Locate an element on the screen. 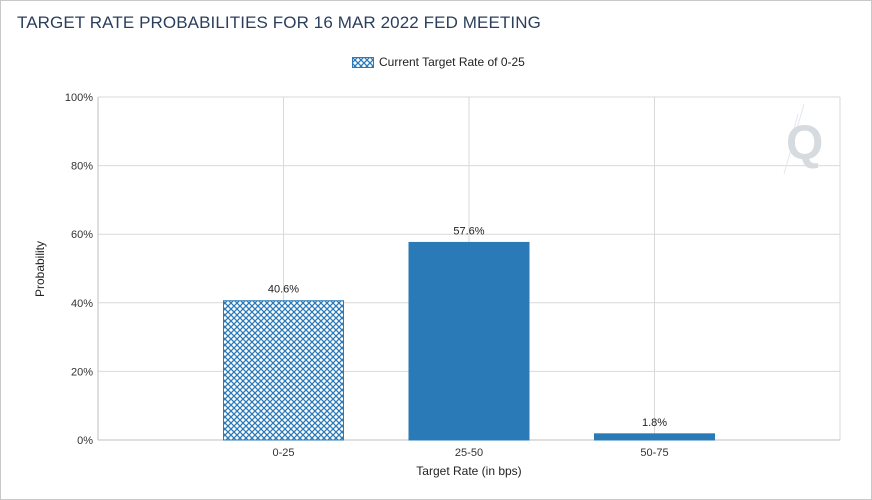  y-axis-title: Probability is located at coordinates (40, 269).